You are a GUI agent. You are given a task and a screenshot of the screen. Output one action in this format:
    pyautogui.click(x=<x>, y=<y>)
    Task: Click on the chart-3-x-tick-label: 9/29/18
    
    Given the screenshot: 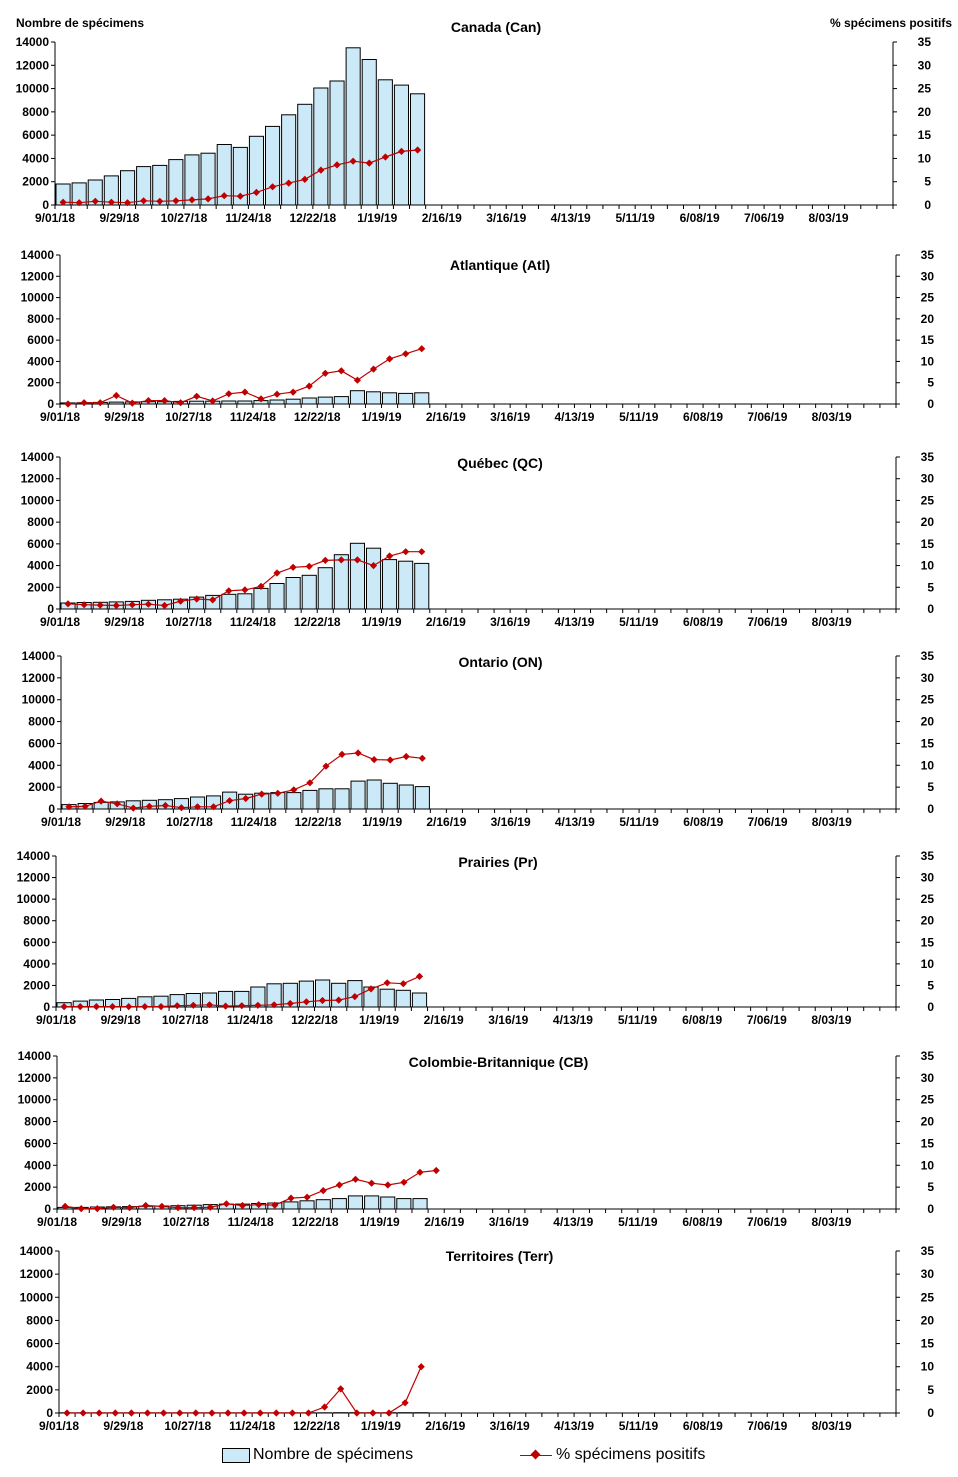 What is the action you would take?
    pyautogui.click(x=124, y=622)
    